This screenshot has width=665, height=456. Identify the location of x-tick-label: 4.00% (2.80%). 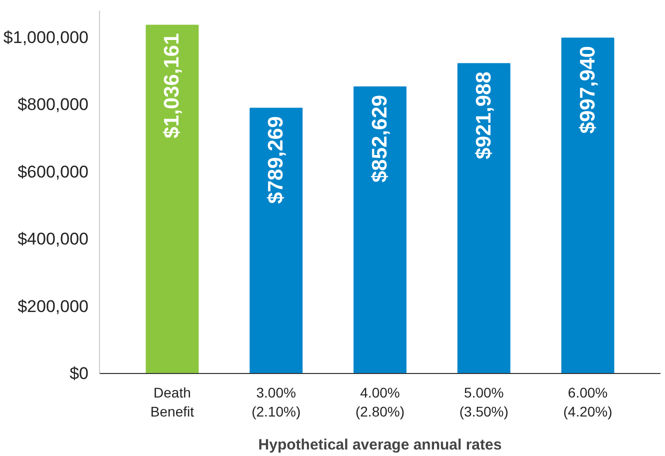
(380, 402).